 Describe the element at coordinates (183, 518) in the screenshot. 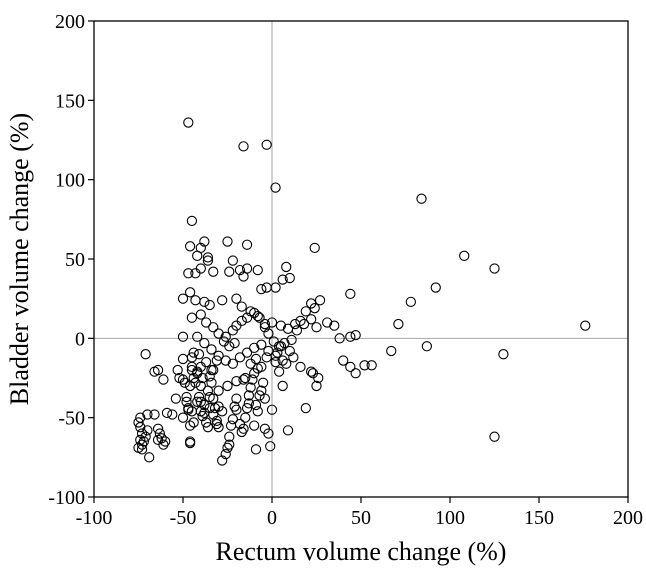

I see `x-tick-label: -50` at that location.